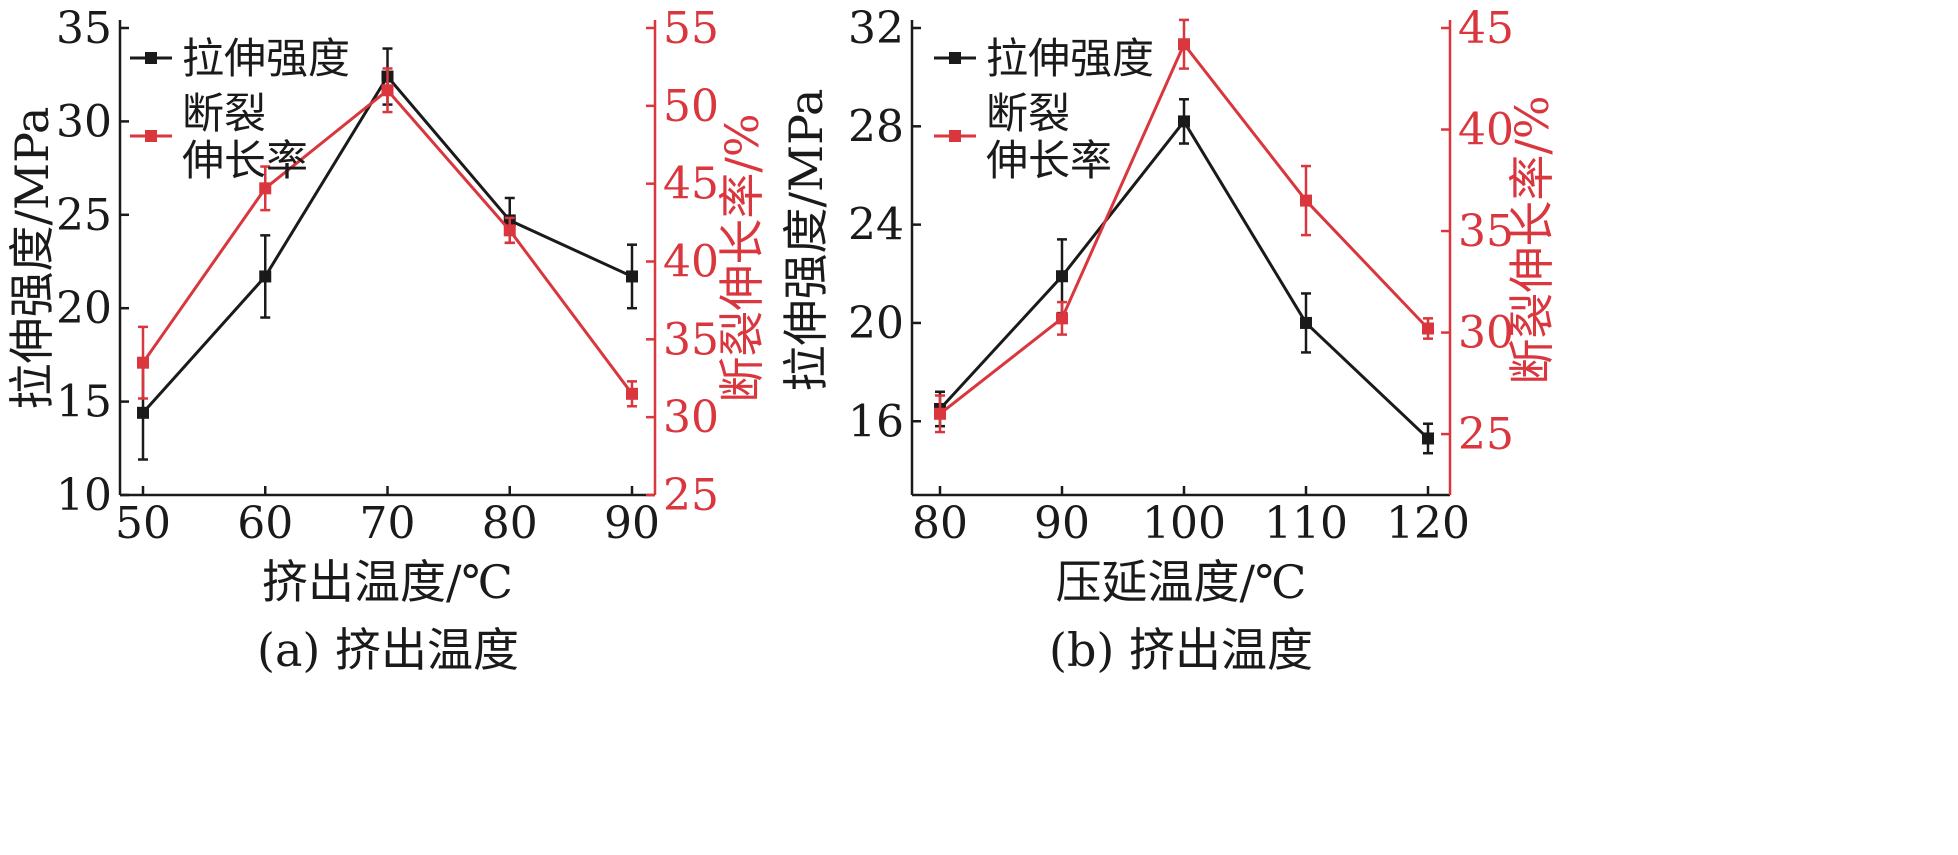 This screenshot has height=855, width=1958. Describe the element at coordinates (84, 402) in the screenshot. I see `y-left-tick-label: 15` at that location.